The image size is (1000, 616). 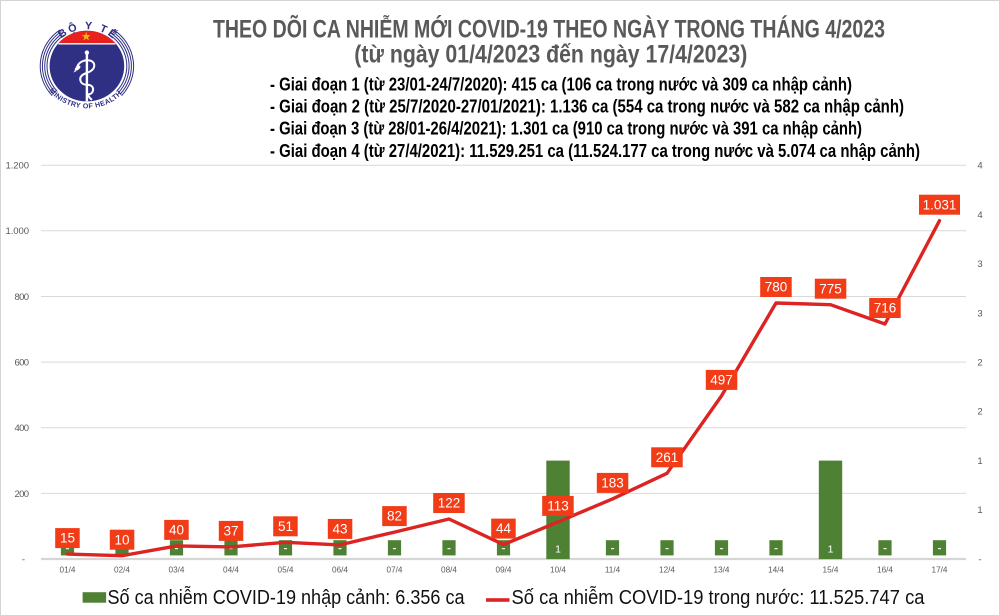 What do you see at coordinates (830, 288) in the screenshot?
I see `svg-text: 775` at bounding box center [830, 288].